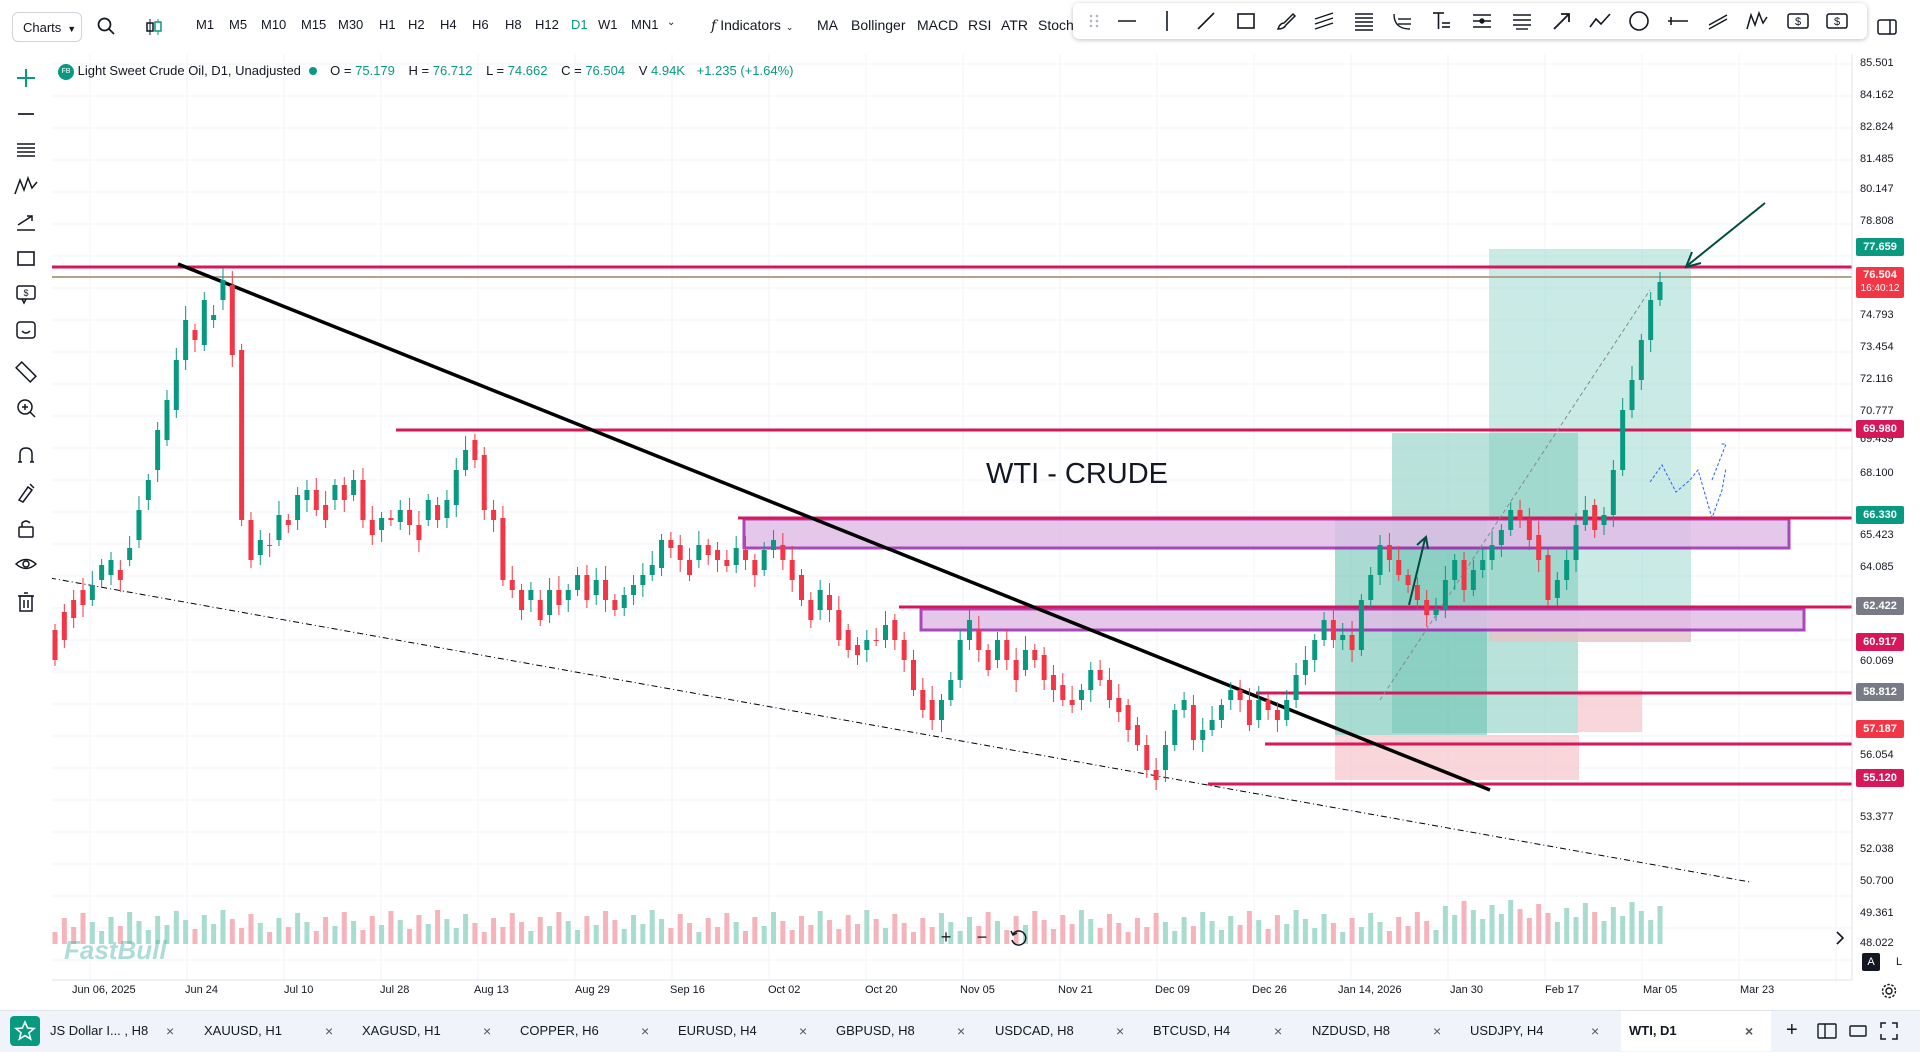 This screenshot has width=1920, height=1052. I want to click on indicator-bollinger-button: Bollinger, so click(878, 25).